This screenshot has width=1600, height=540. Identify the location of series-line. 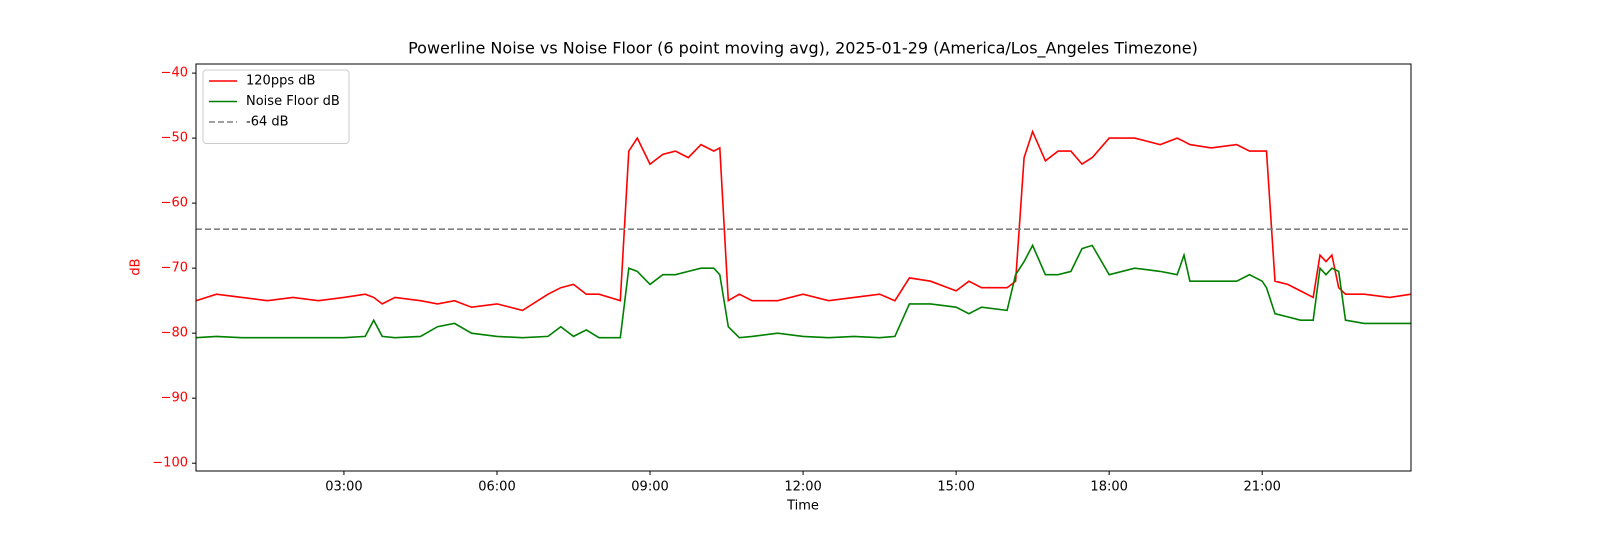
(803, 291).